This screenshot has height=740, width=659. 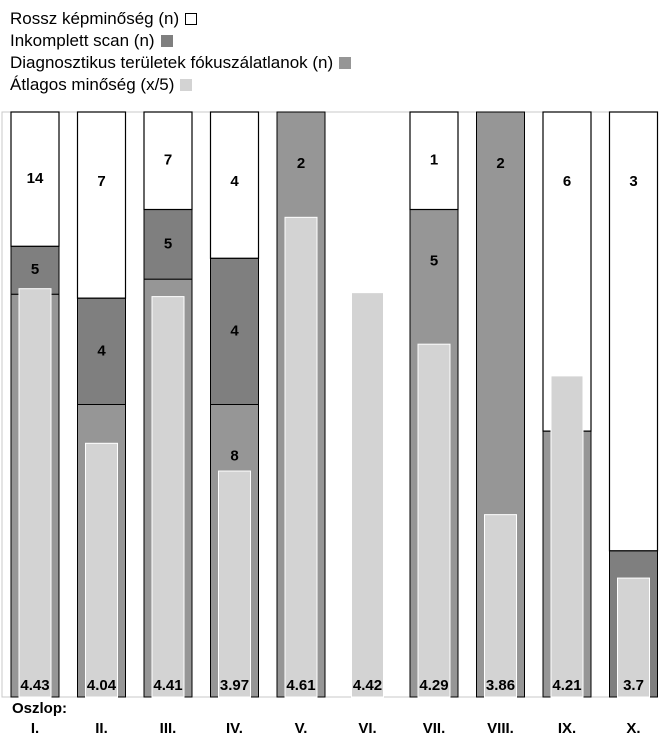 What do you see at coordinates (633, 728) in the screenshot?
I see `category-label: X.` at bounding box center [633, 728].